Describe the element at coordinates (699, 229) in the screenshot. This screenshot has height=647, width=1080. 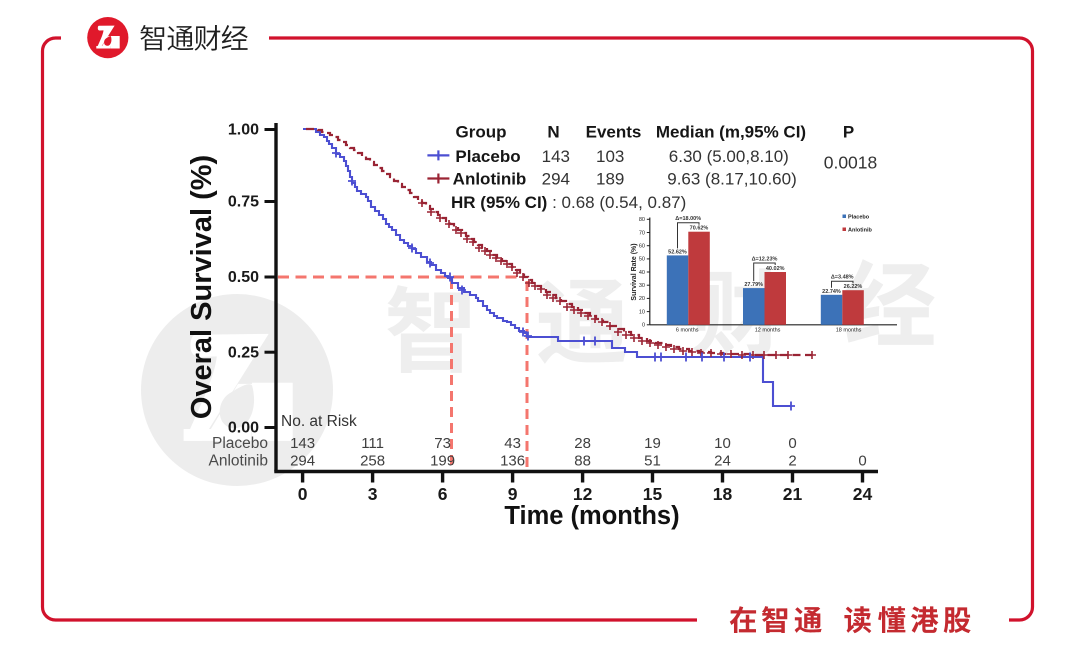
I see `svg-text: 70.62%` at that location.